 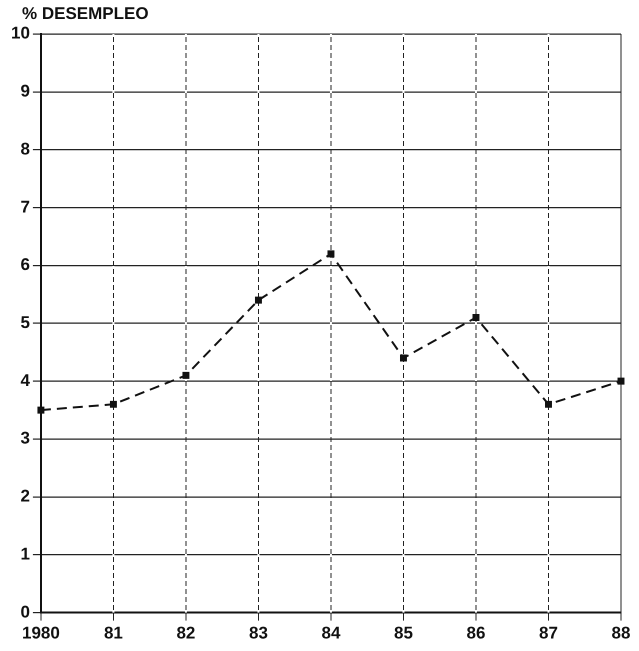 What do you see at coordinates (25, 554) in the screenshot?
I see `y-tick-label: 1` at bounding box center [25, 554].